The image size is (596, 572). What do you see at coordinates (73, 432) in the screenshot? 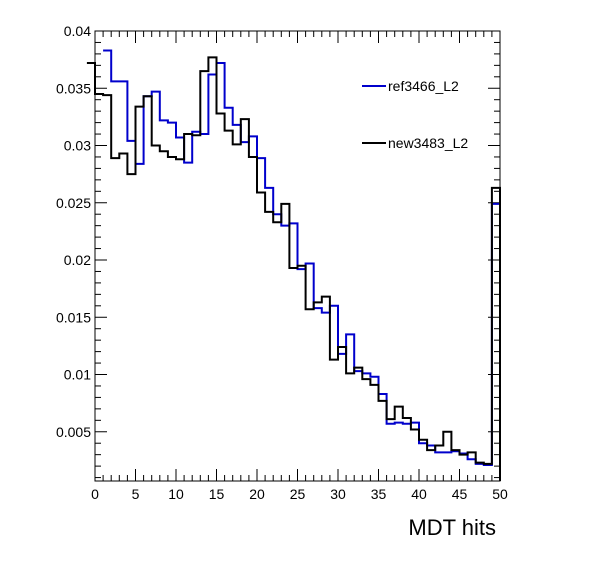
I see `y-tick-label: 0.005` at bounding box center [73, 432].